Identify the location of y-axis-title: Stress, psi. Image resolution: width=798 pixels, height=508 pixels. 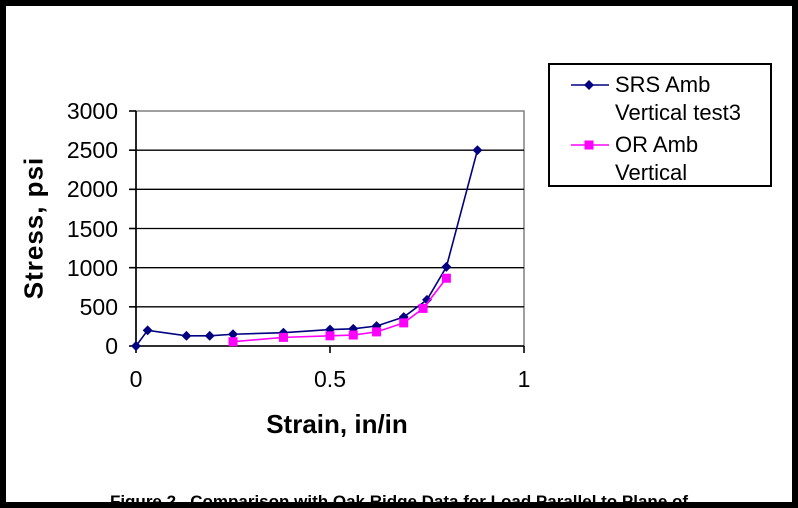
(33, 228).